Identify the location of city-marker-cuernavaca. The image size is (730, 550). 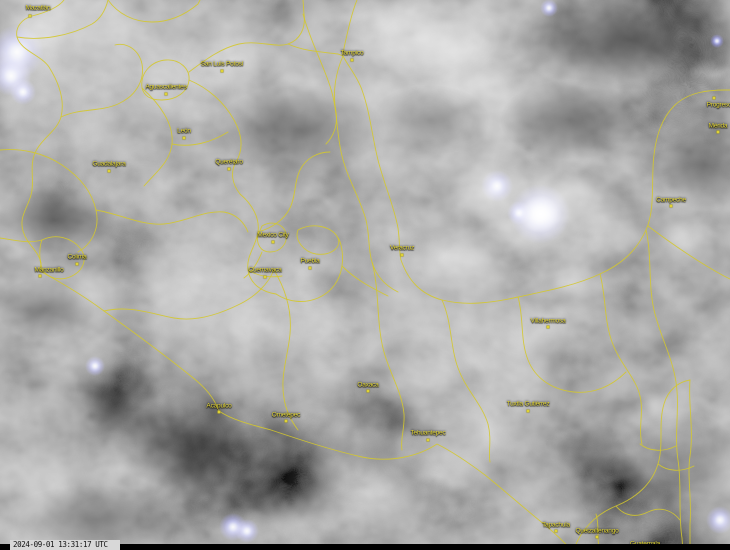
(265, 277).